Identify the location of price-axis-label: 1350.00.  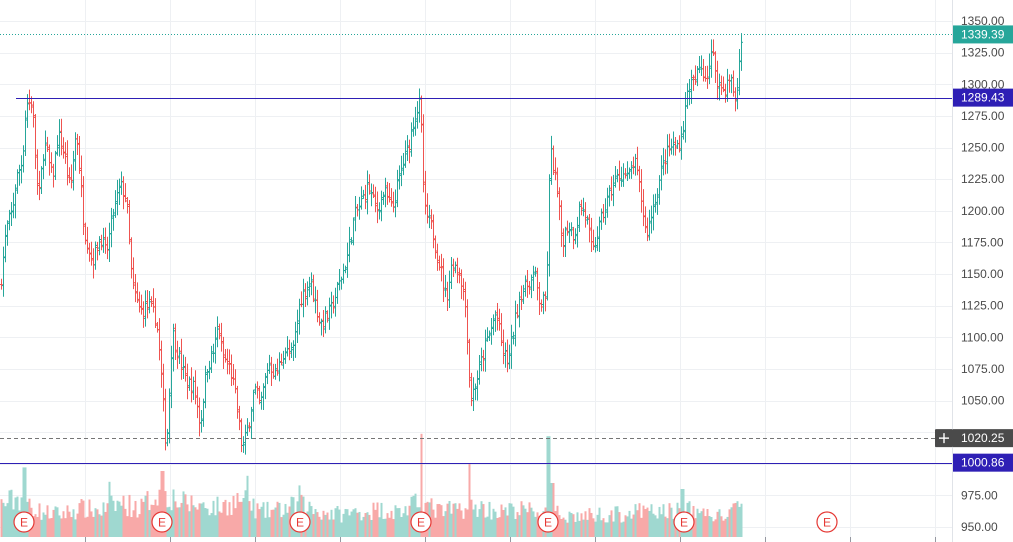
(983, 21).